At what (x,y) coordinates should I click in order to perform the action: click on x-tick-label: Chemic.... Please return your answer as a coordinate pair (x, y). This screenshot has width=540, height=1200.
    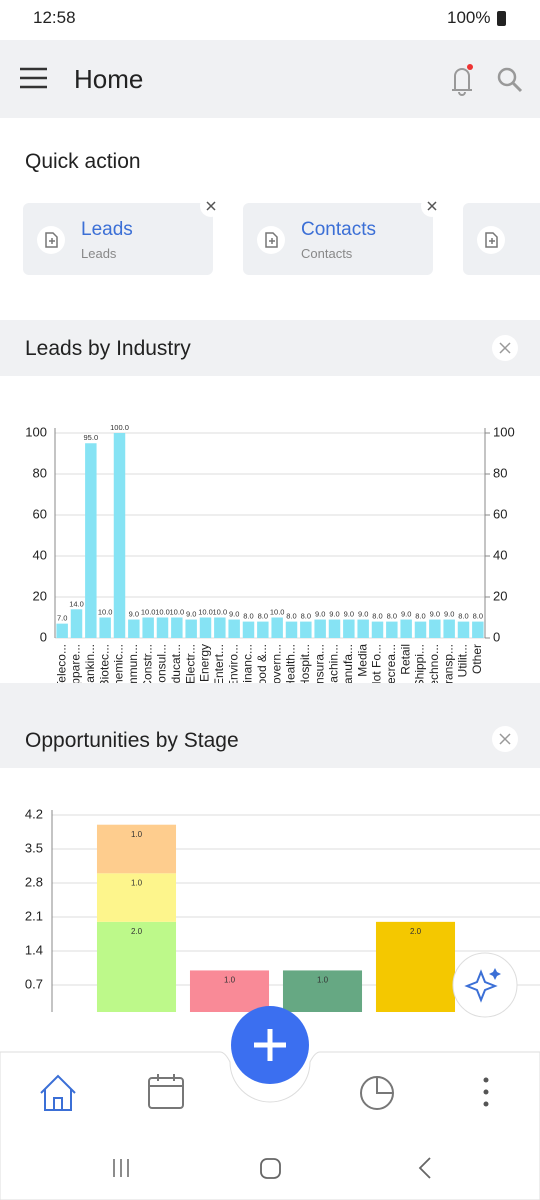
    Looking at the image, I should click on (119, 663).